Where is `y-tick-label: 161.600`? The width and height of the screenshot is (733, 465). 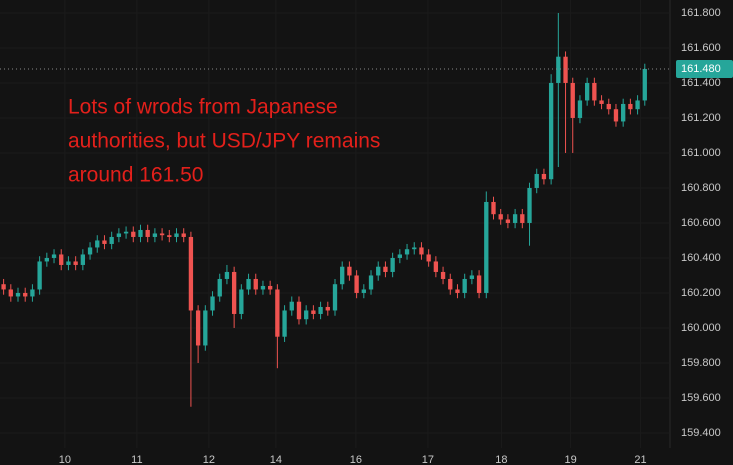
y-tick-label: 161.600 is located at coordinates (701, 48).